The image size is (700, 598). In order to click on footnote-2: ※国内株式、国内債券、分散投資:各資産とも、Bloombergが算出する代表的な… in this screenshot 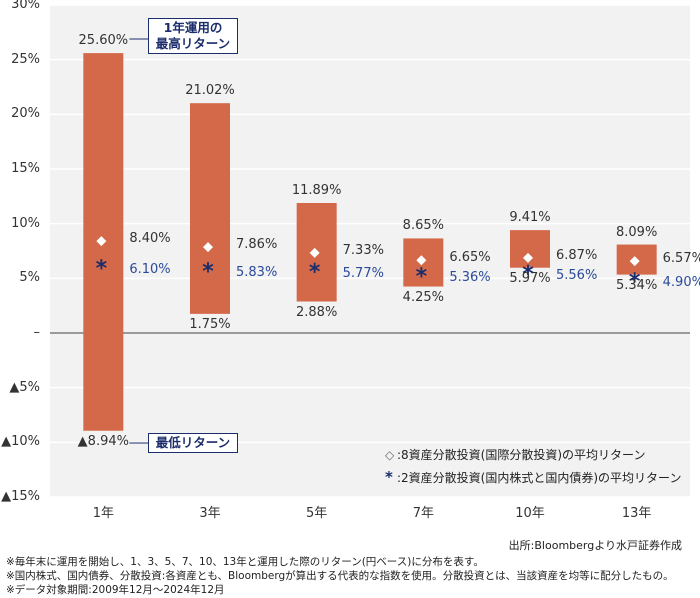, I will do `click(340, 576)`.